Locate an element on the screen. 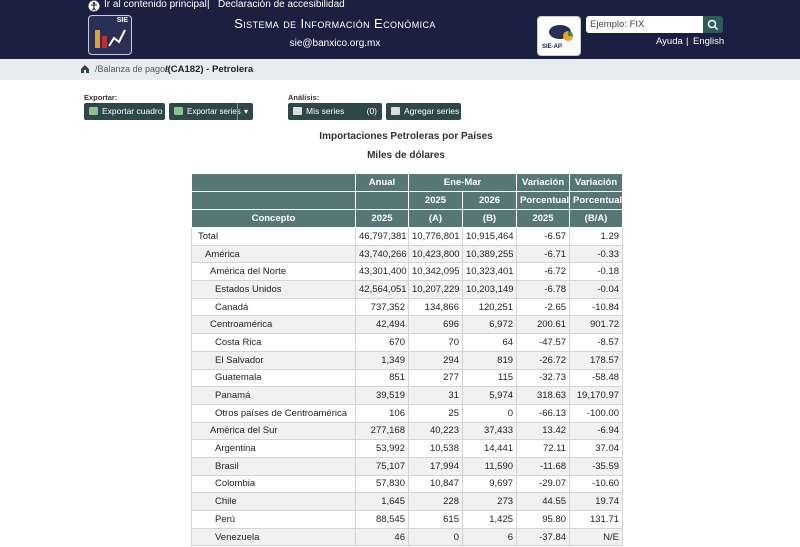 The image size is (800, 547). button-text: Exportar cuadro is located at coordinates (132, 111).